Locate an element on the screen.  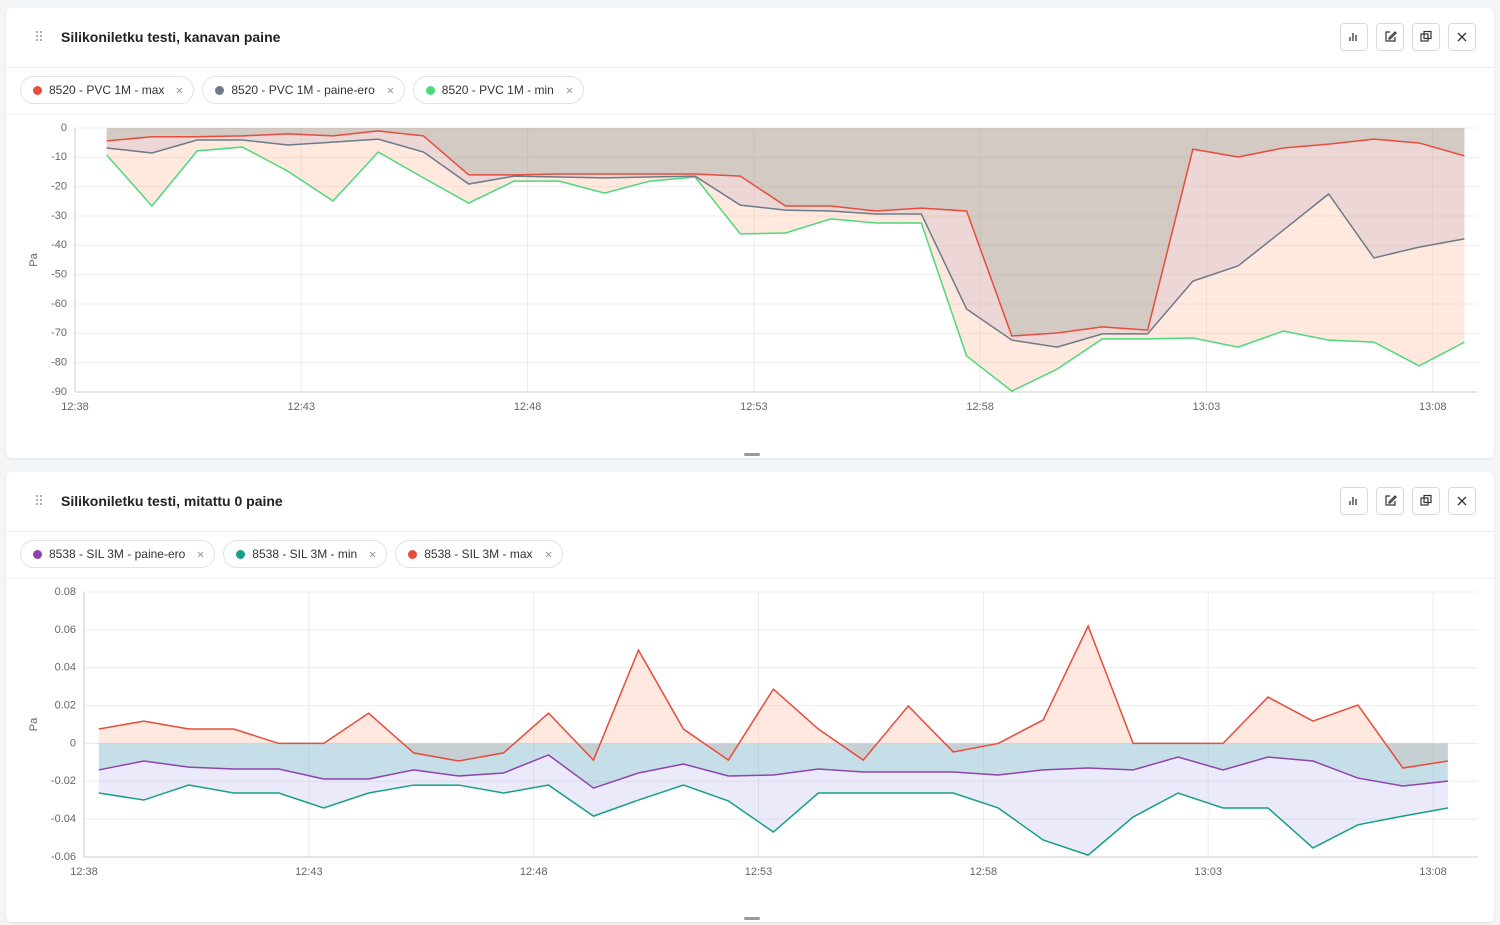
legend-label: 8538 - SIL 3M - max is located at coordinates (478, 554).